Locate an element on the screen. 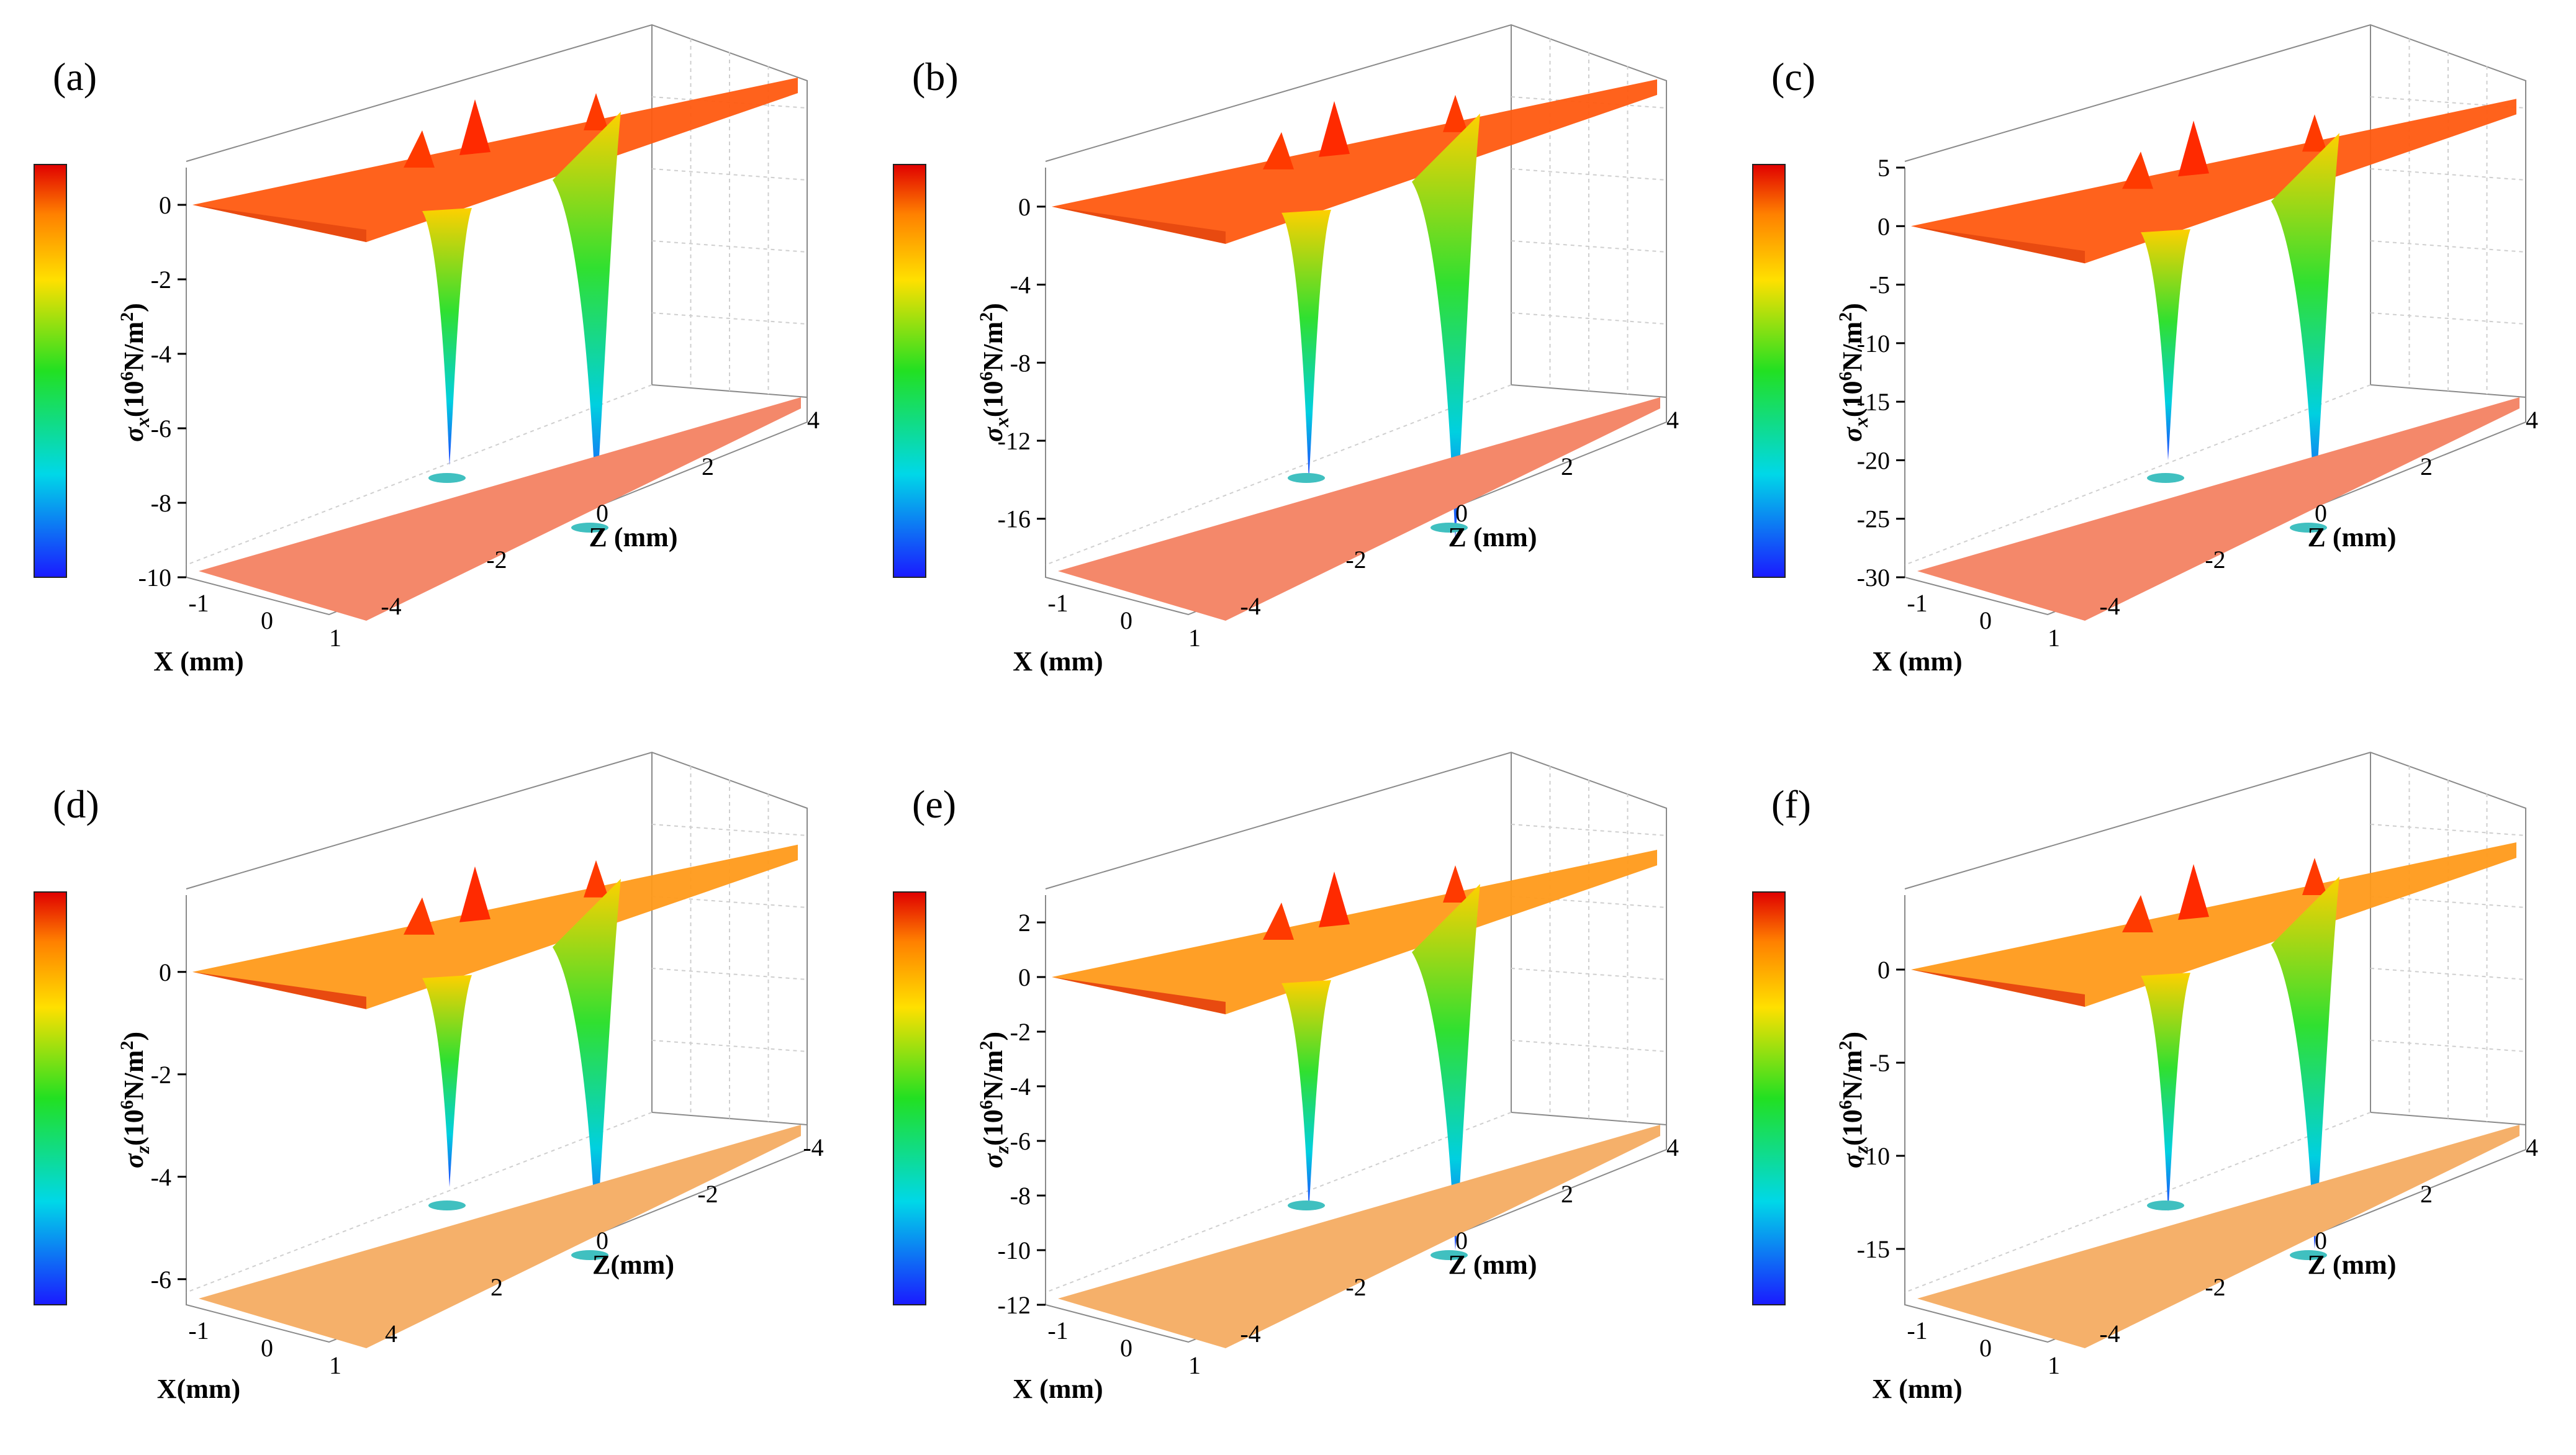 This screenshot has width=2576, height=1455. z-tick-label: 5 is located at coordinates (1884, 168).